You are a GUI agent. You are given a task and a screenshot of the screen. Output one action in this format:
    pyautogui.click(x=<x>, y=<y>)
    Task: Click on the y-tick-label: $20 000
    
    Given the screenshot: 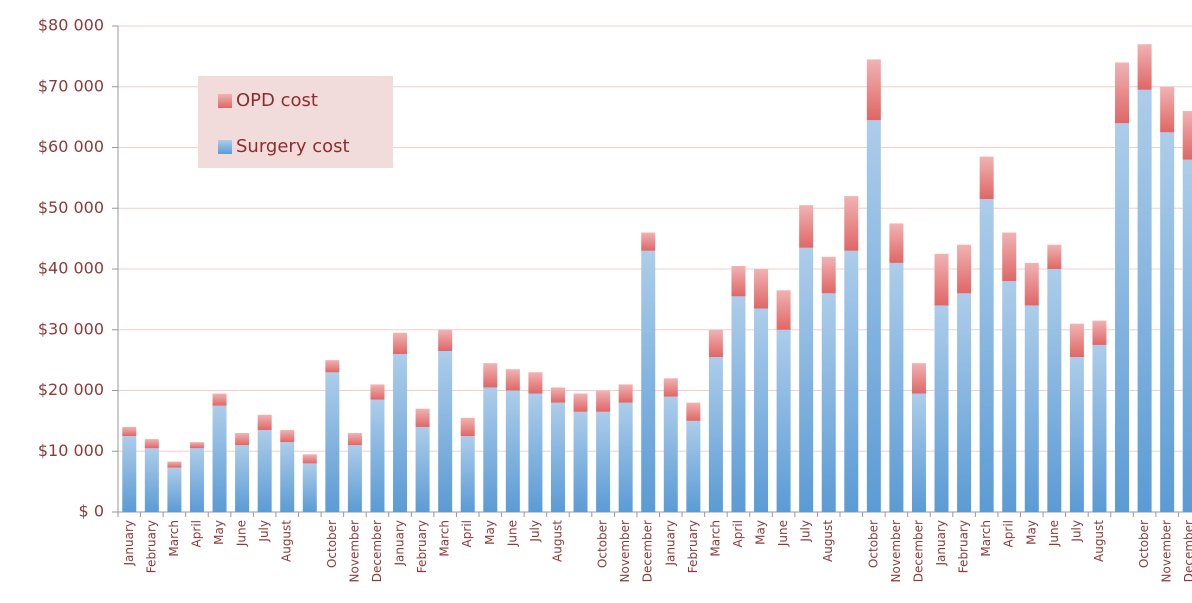 What is the action you would take?
    pyautogui.click(x=71, y=389)
    